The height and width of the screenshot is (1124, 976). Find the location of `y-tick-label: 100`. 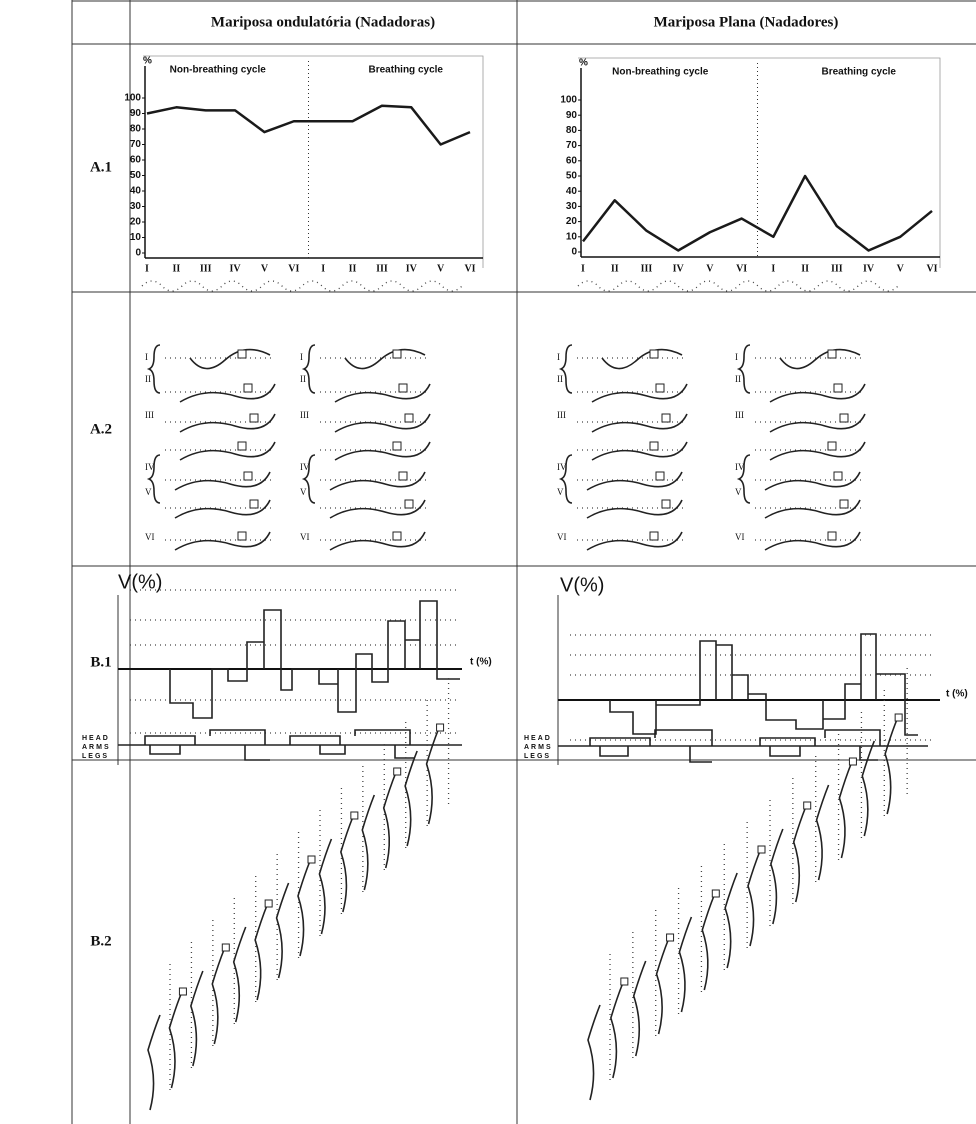

y-tick-label: 100 is located at coordinates (568, 100).